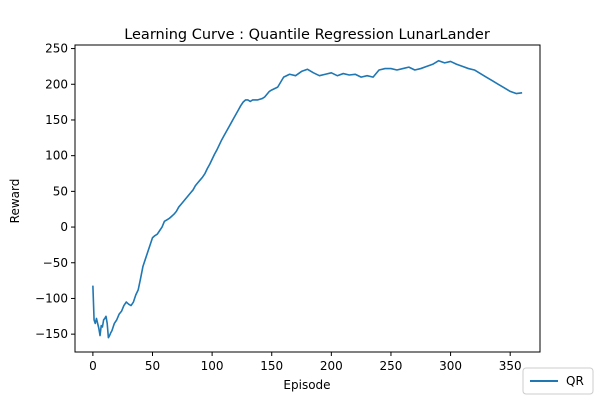  Describe the element at coordinates (51, 334) in the screenshot. I see `y-tick-label: −150` at that location.